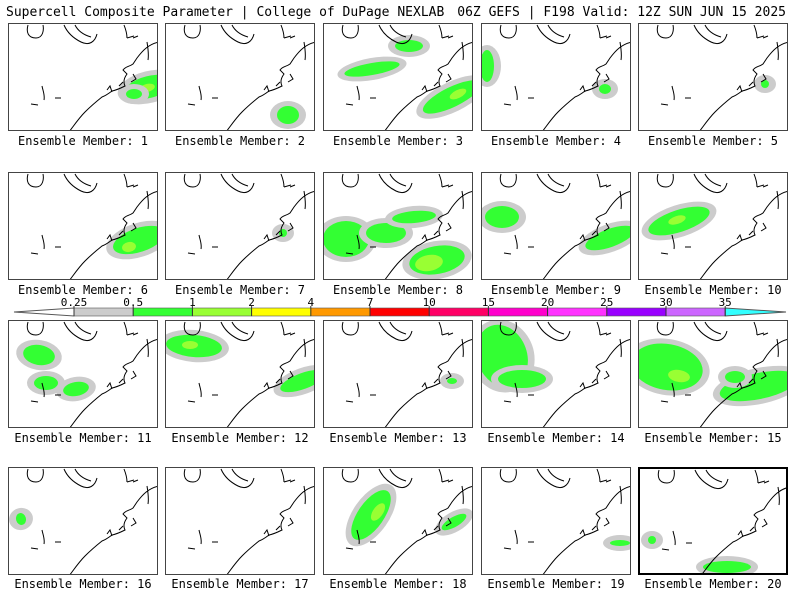 This screenshot has height=600, width=800. What do you see at coordinates (556, 438) in the screenshot?
I see `member-label-14: Ensemble Member: 14` at bounding box center [556, 438].